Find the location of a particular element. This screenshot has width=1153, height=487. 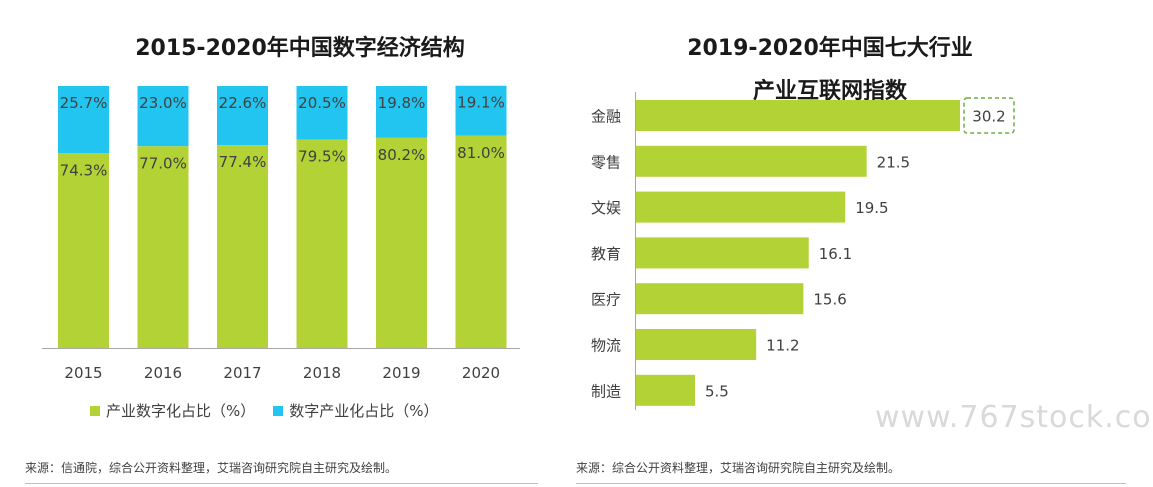

hbar-医疗 is located at coordinates (720, 299).